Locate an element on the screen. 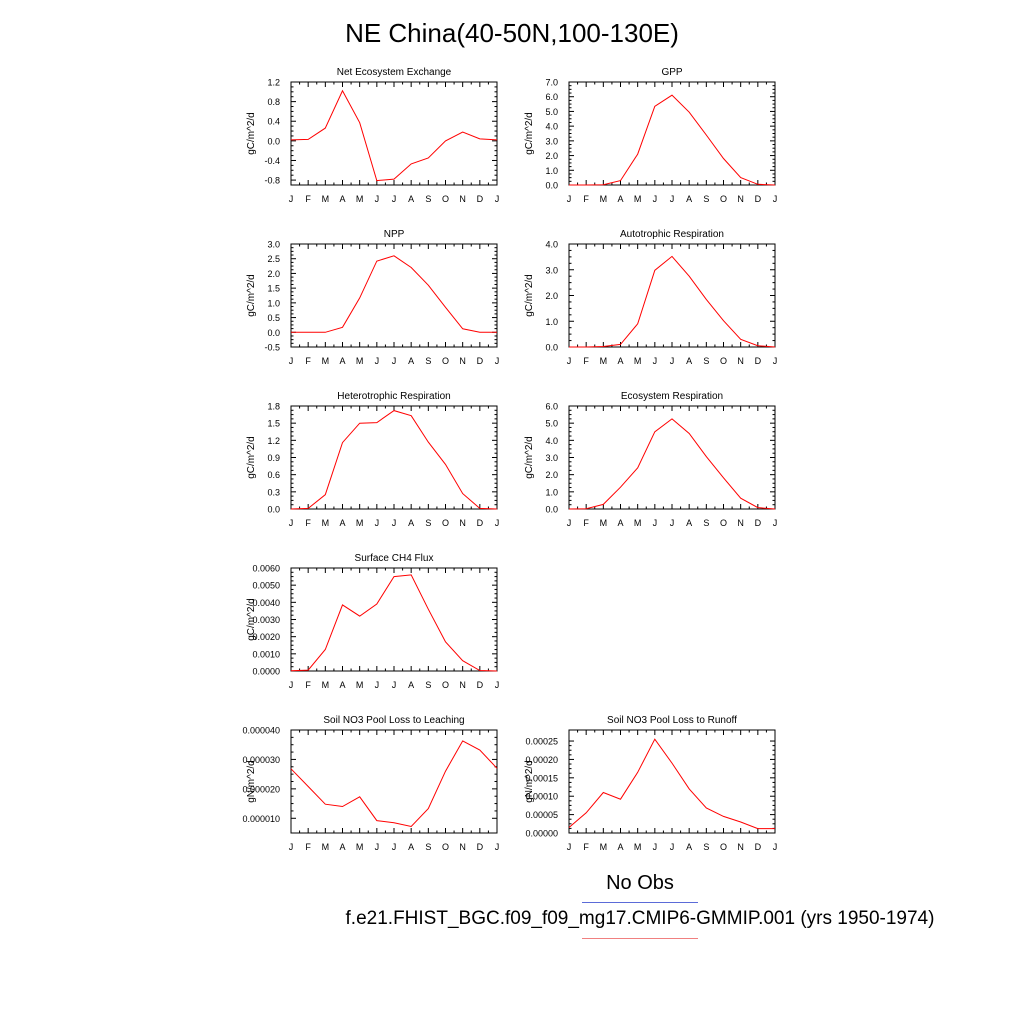 This screenshot has width=1024, height=1024. y-tick-label: 1.5 is located at coordinates (273, 289).